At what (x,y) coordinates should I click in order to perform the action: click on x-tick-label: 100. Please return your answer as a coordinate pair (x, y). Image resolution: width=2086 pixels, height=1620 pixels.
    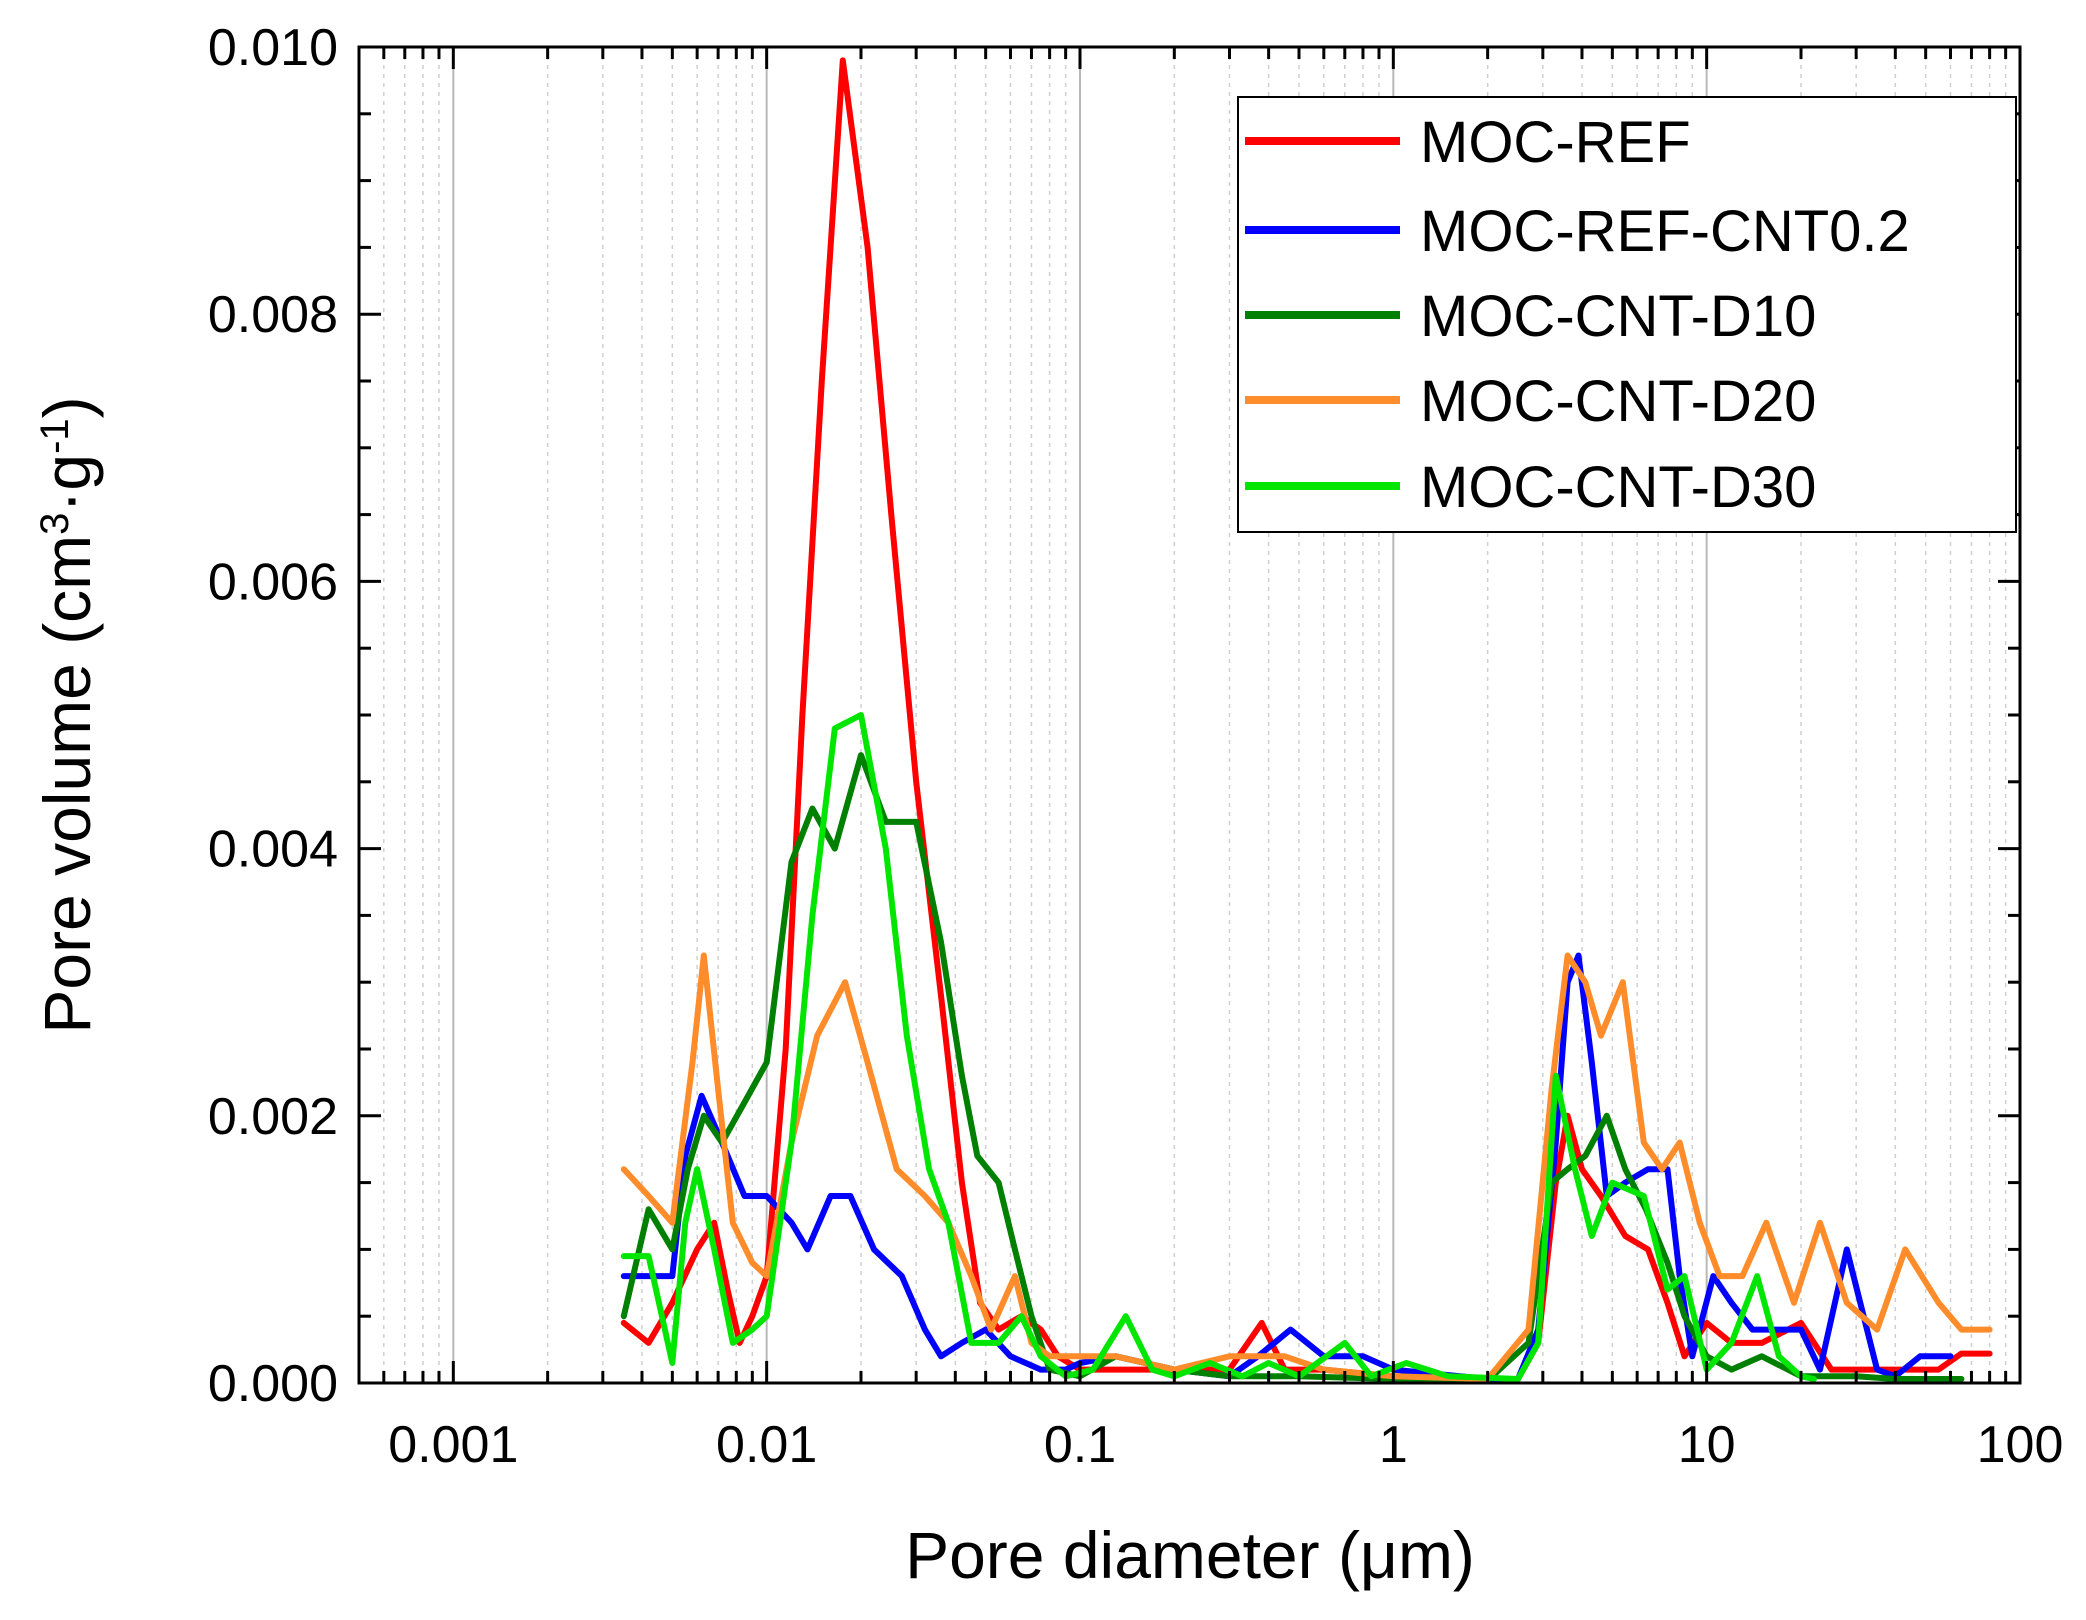
    Looking at the image, I should click on (2020, 1445).